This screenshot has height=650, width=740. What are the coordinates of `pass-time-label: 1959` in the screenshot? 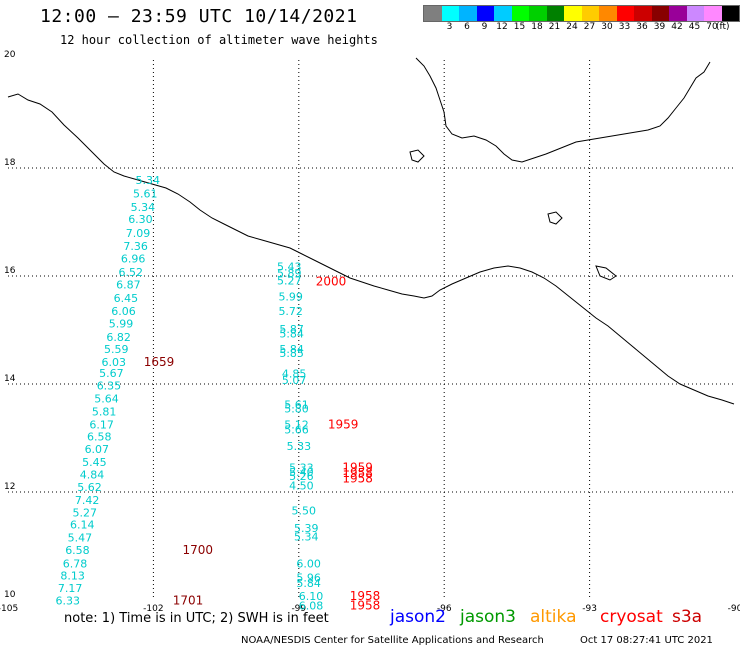 It's located at (357, 467).